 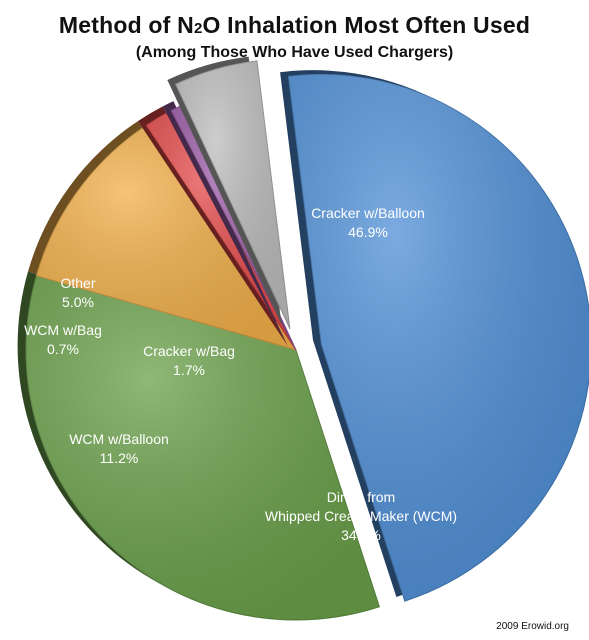 I want to click on slice-name-direct-from-whipped-cream-maker-wcm: Whipped Cream Maker (WCM), so click(x=361, y=516).